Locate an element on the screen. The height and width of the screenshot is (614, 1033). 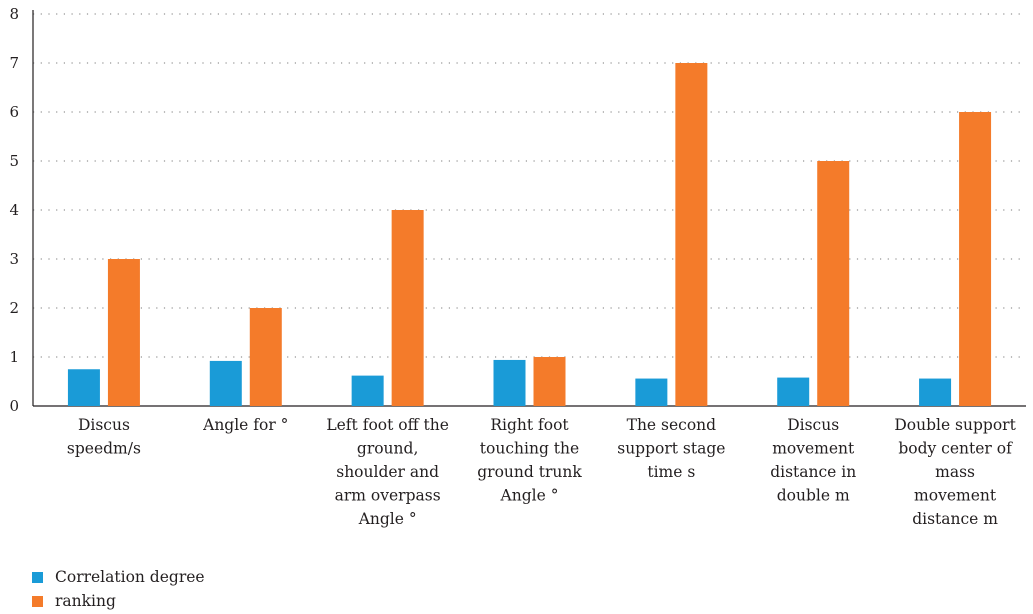
legend-item-ranking: ranking is located at coordinates (118, 601).